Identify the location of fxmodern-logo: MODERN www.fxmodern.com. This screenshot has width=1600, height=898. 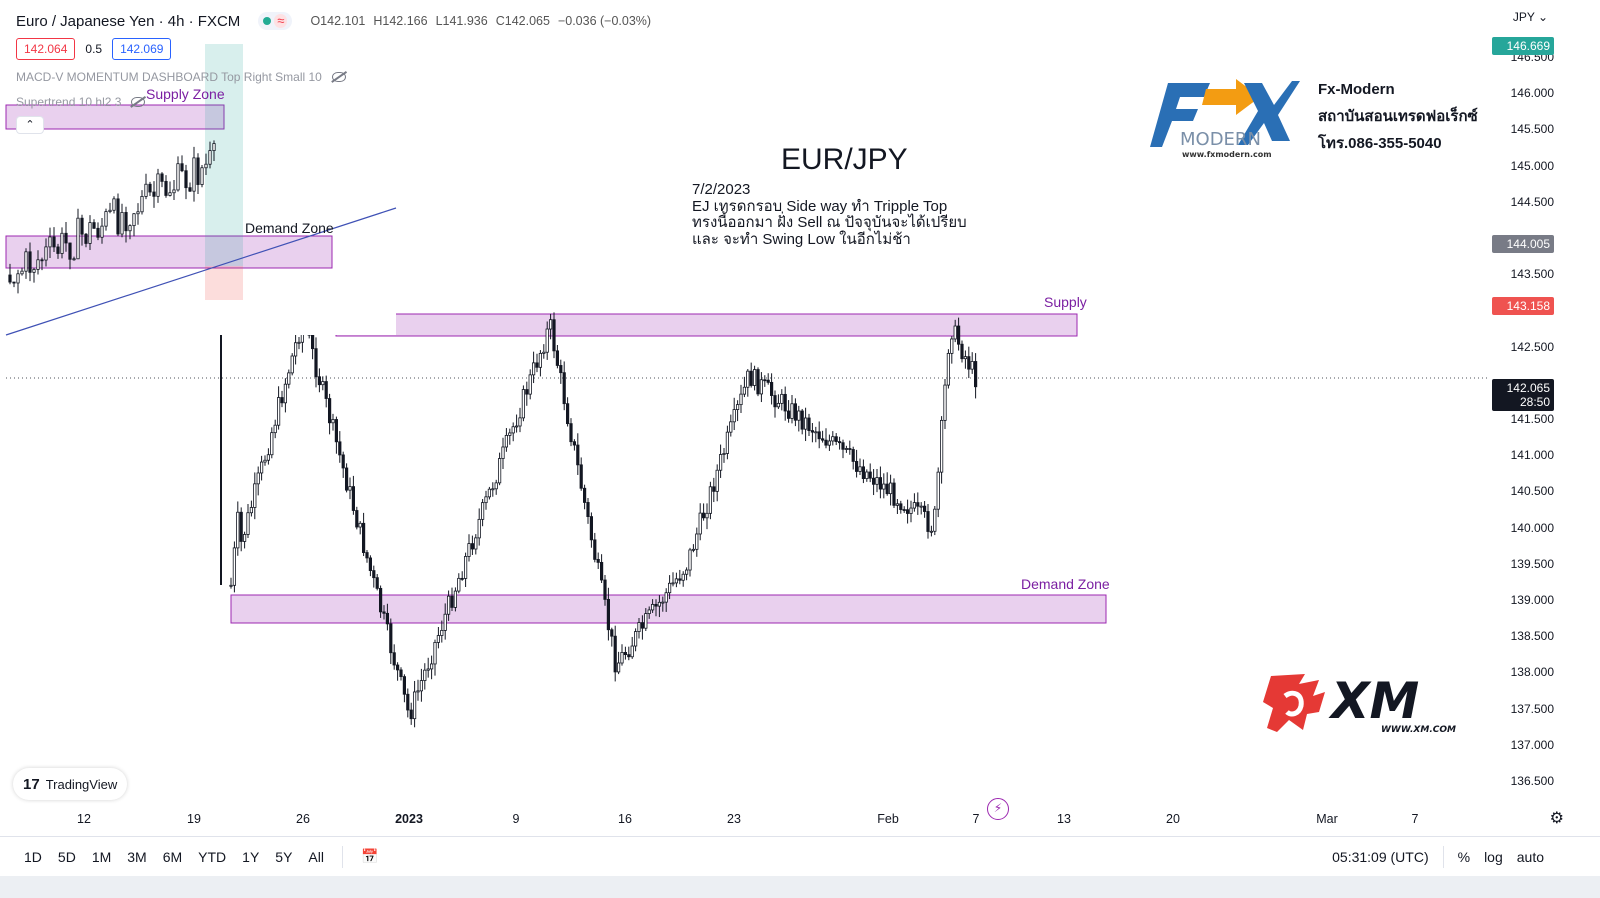
(1225, 119).